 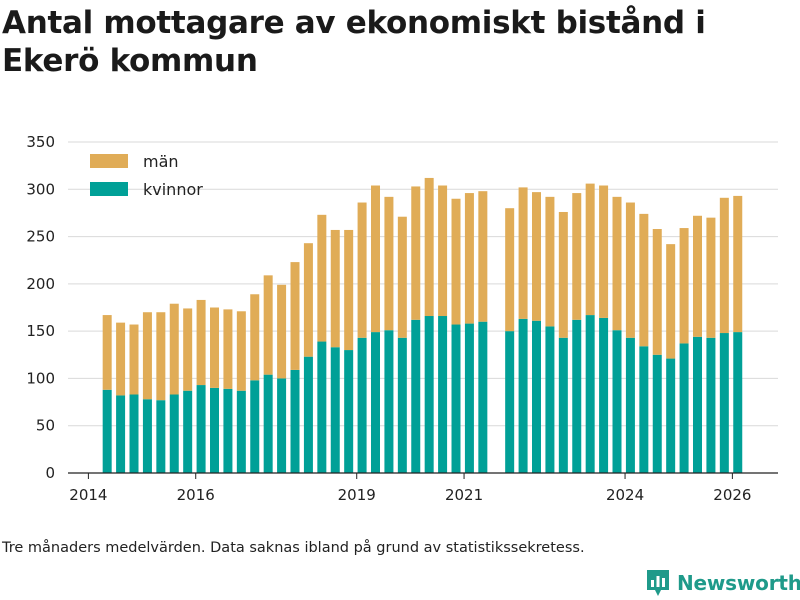 I want to click on legend-label: män, so click(x=161, y=161).